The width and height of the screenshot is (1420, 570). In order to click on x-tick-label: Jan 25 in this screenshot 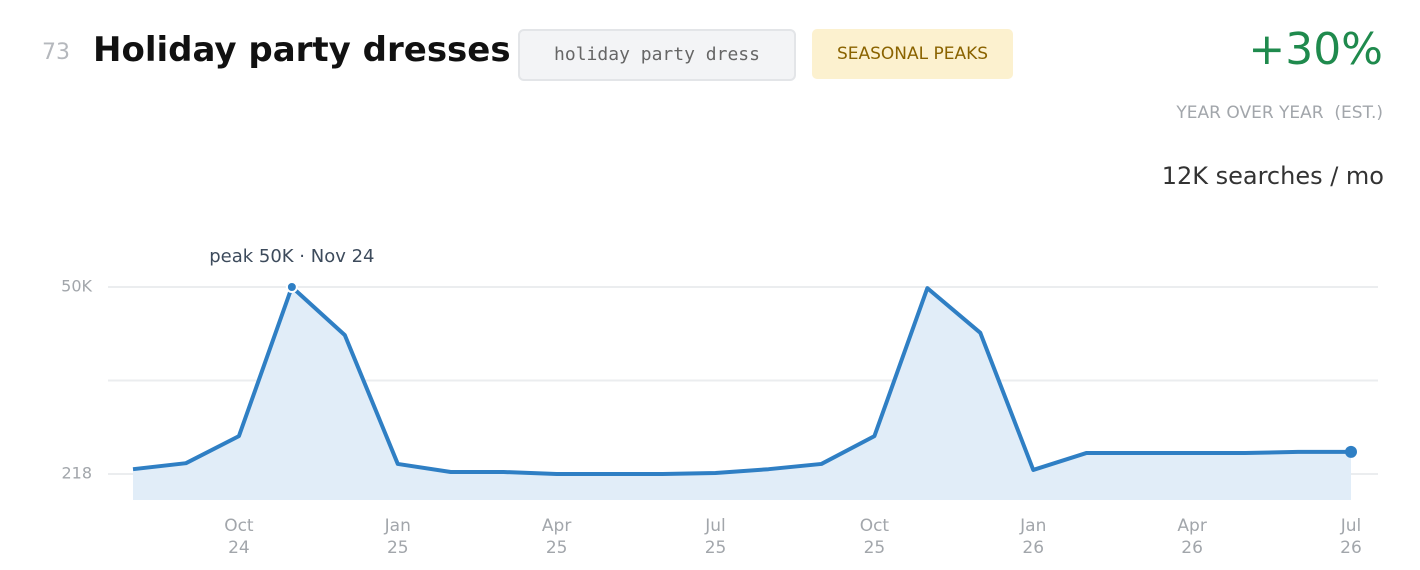, I will do `click(397, 537)`.